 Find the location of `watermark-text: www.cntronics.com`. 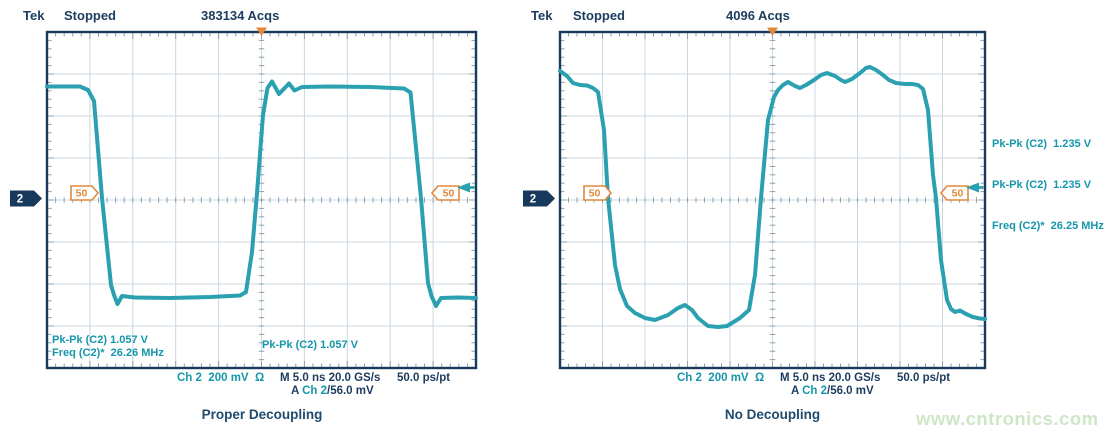

watermark-text: www.cntronics.com is located at coordinates (1007, 418).